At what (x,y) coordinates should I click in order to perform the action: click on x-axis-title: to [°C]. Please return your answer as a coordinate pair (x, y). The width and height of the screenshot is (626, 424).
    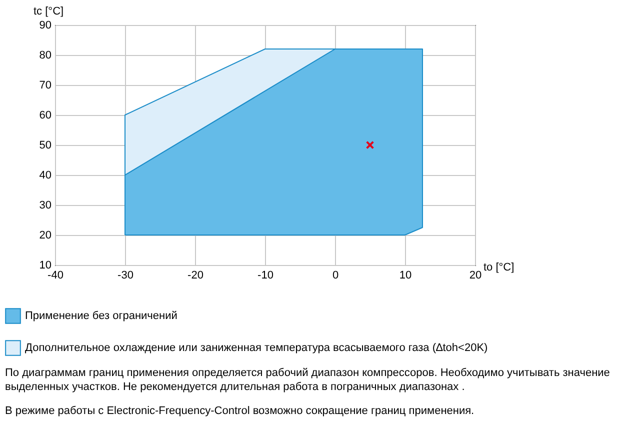
    Looking at the image, I should click on (499, 268).